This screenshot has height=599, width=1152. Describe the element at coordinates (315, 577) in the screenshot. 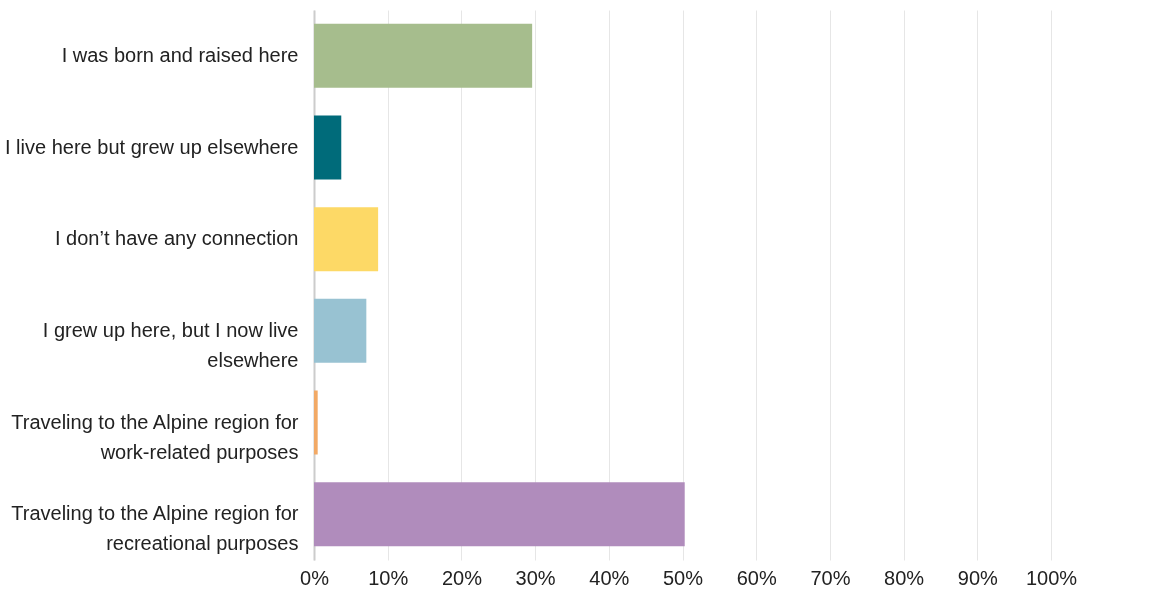

I see `x-tick-label: 0%` at that location.